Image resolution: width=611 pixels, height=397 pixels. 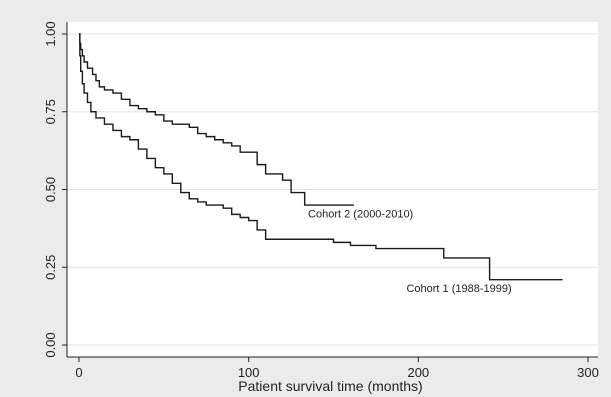 What do you see at coordinates (50, 33) in the screenshot?
I see `y-tick-label-4: 1.00` at bounding box center [50, 33].